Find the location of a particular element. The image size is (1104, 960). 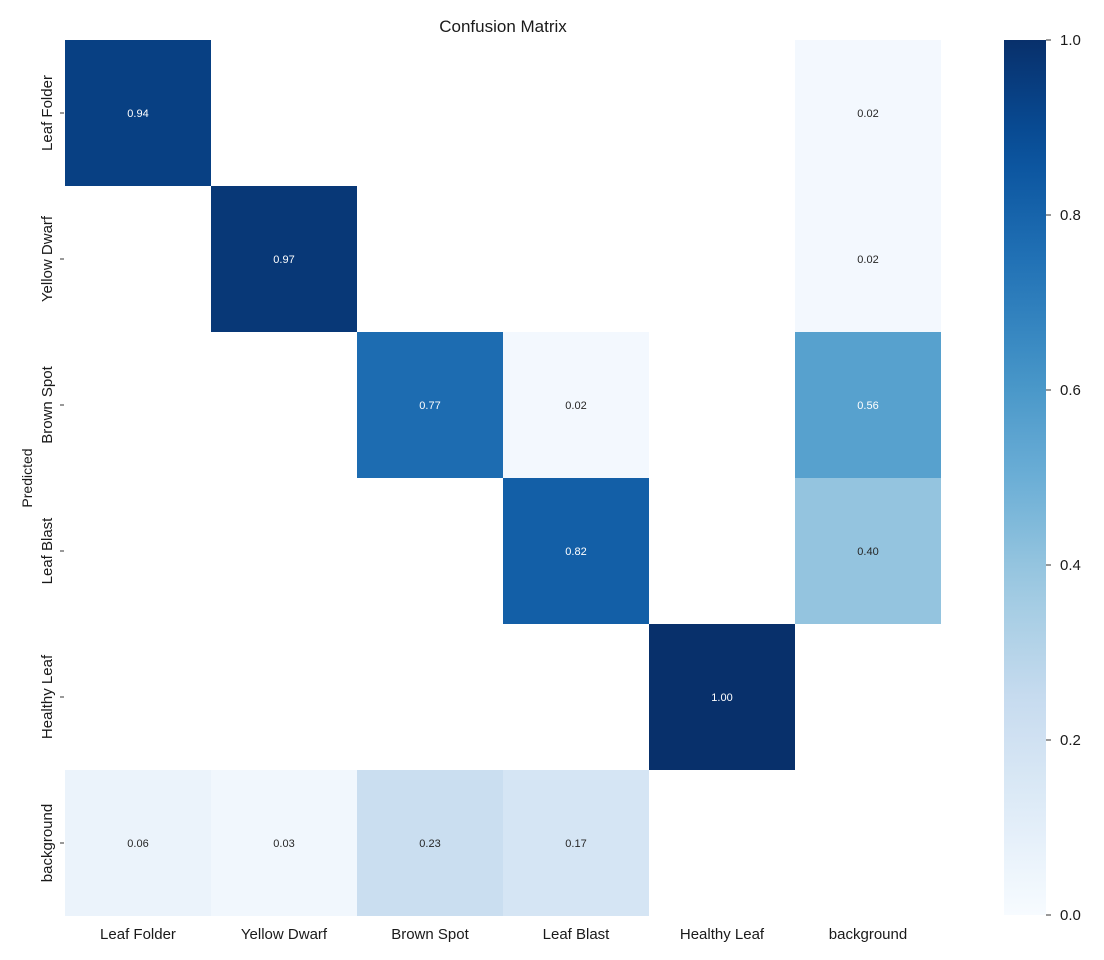

chart-title: Confusion Matrix is located at coordinates (503, 26).